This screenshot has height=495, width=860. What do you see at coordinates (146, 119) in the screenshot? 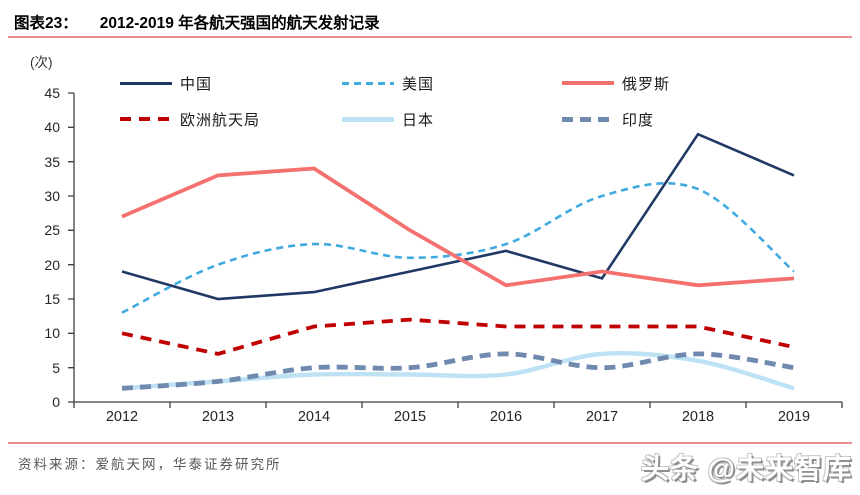
I see `legend-swatch-esa-line` at bounding box center [146, 119].